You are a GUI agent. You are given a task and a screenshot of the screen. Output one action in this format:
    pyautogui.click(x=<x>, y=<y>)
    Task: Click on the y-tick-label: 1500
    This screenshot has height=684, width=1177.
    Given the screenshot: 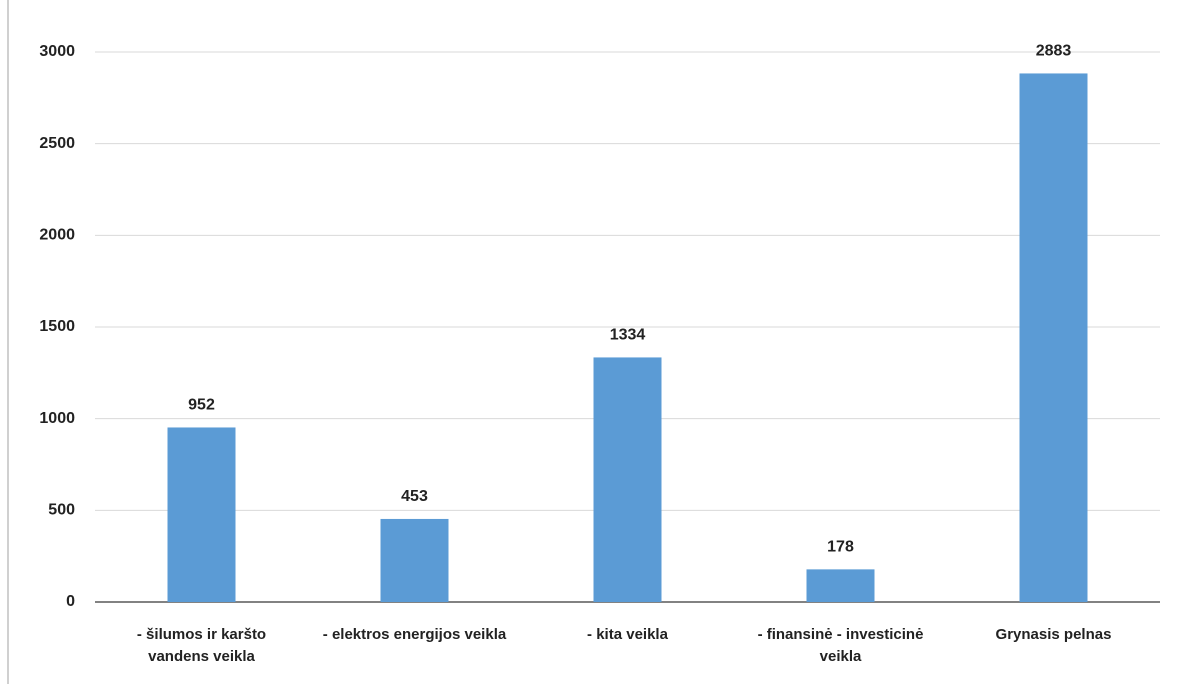 What is the action you would take?
    pyautogui.click(x=57, y=326)
    